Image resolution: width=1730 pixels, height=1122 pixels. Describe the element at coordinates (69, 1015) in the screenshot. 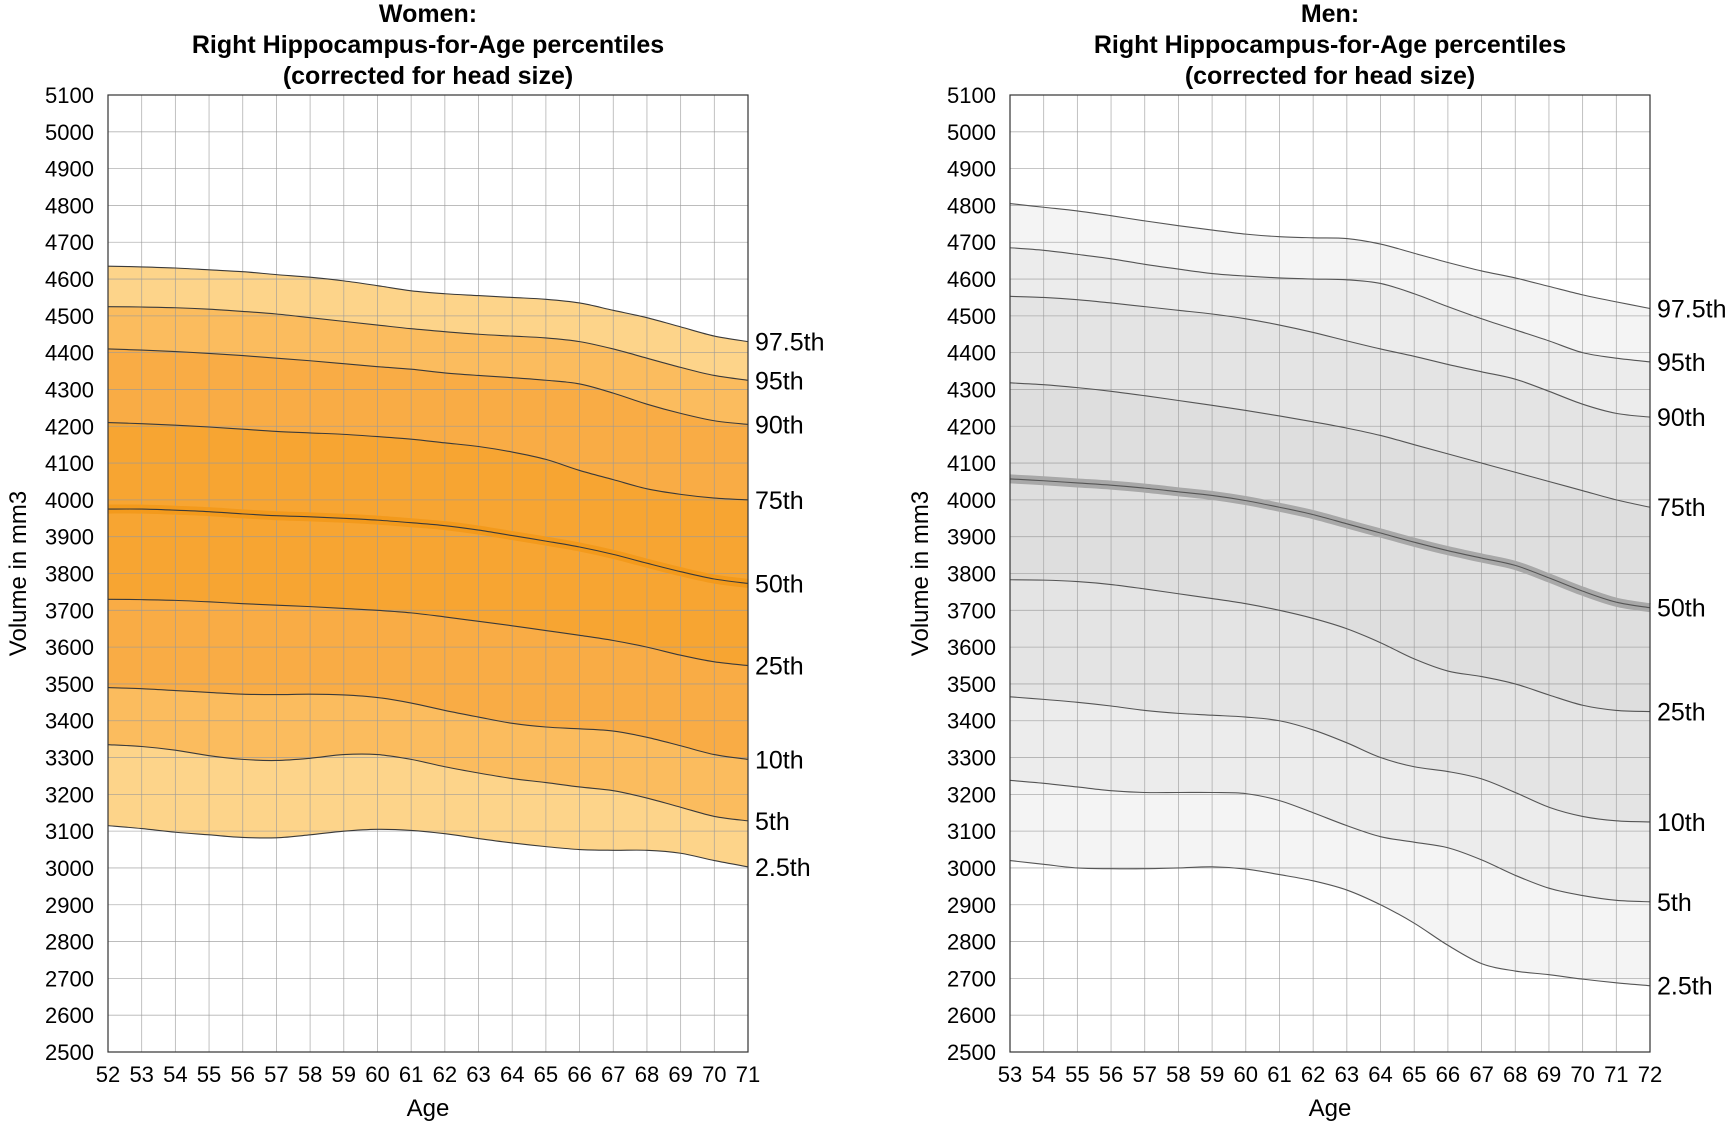

I see `y-tick-label: 2600` at that location.